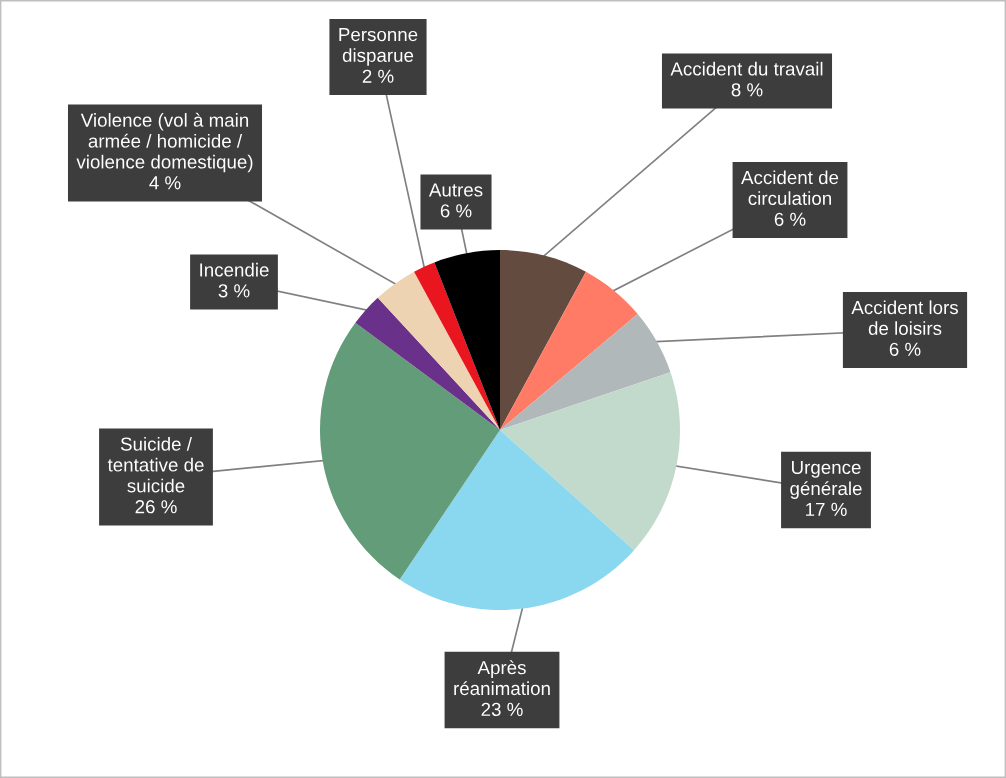 The height and width of the screenshot is (778, 1006). I want to click on data-label: 26 %, so click(156, 507).